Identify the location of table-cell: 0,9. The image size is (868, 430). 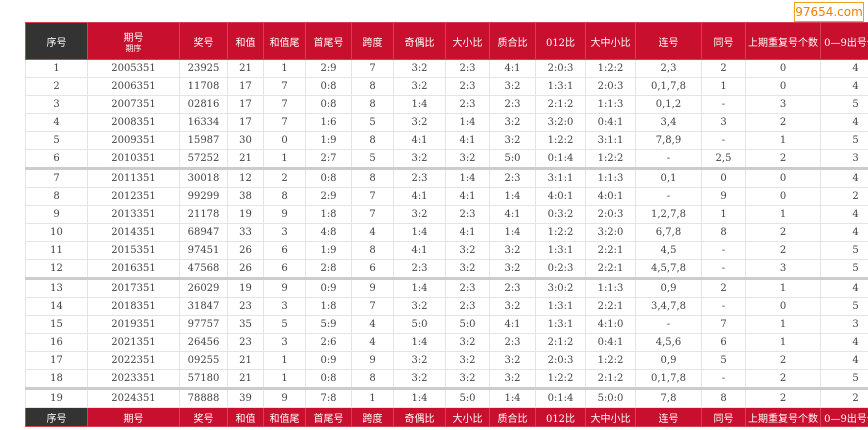
(668, 360).